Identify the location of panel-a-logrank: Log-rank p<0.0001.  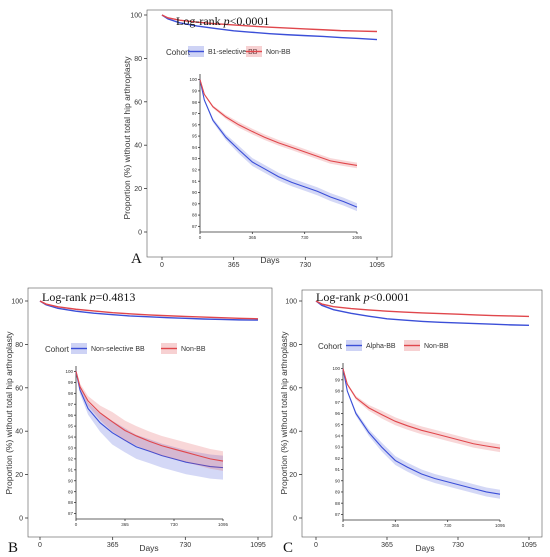
(222, 21).